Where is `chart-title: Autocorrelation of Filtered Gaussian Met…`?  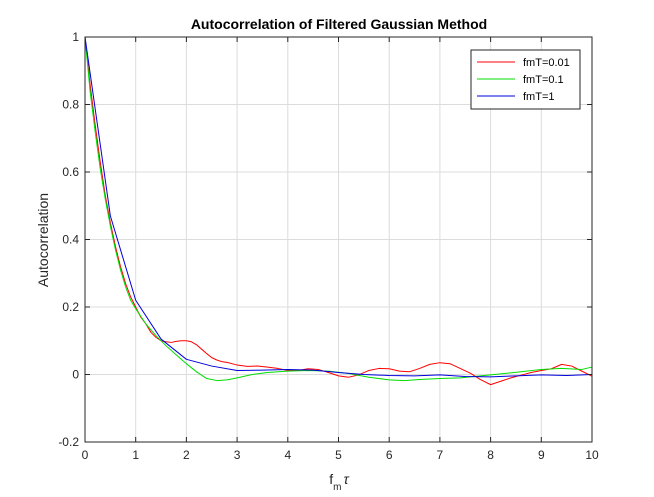
chart-title: Autocorrelation of Filtered Gaussian Met… is located at coordinates (339, 24).